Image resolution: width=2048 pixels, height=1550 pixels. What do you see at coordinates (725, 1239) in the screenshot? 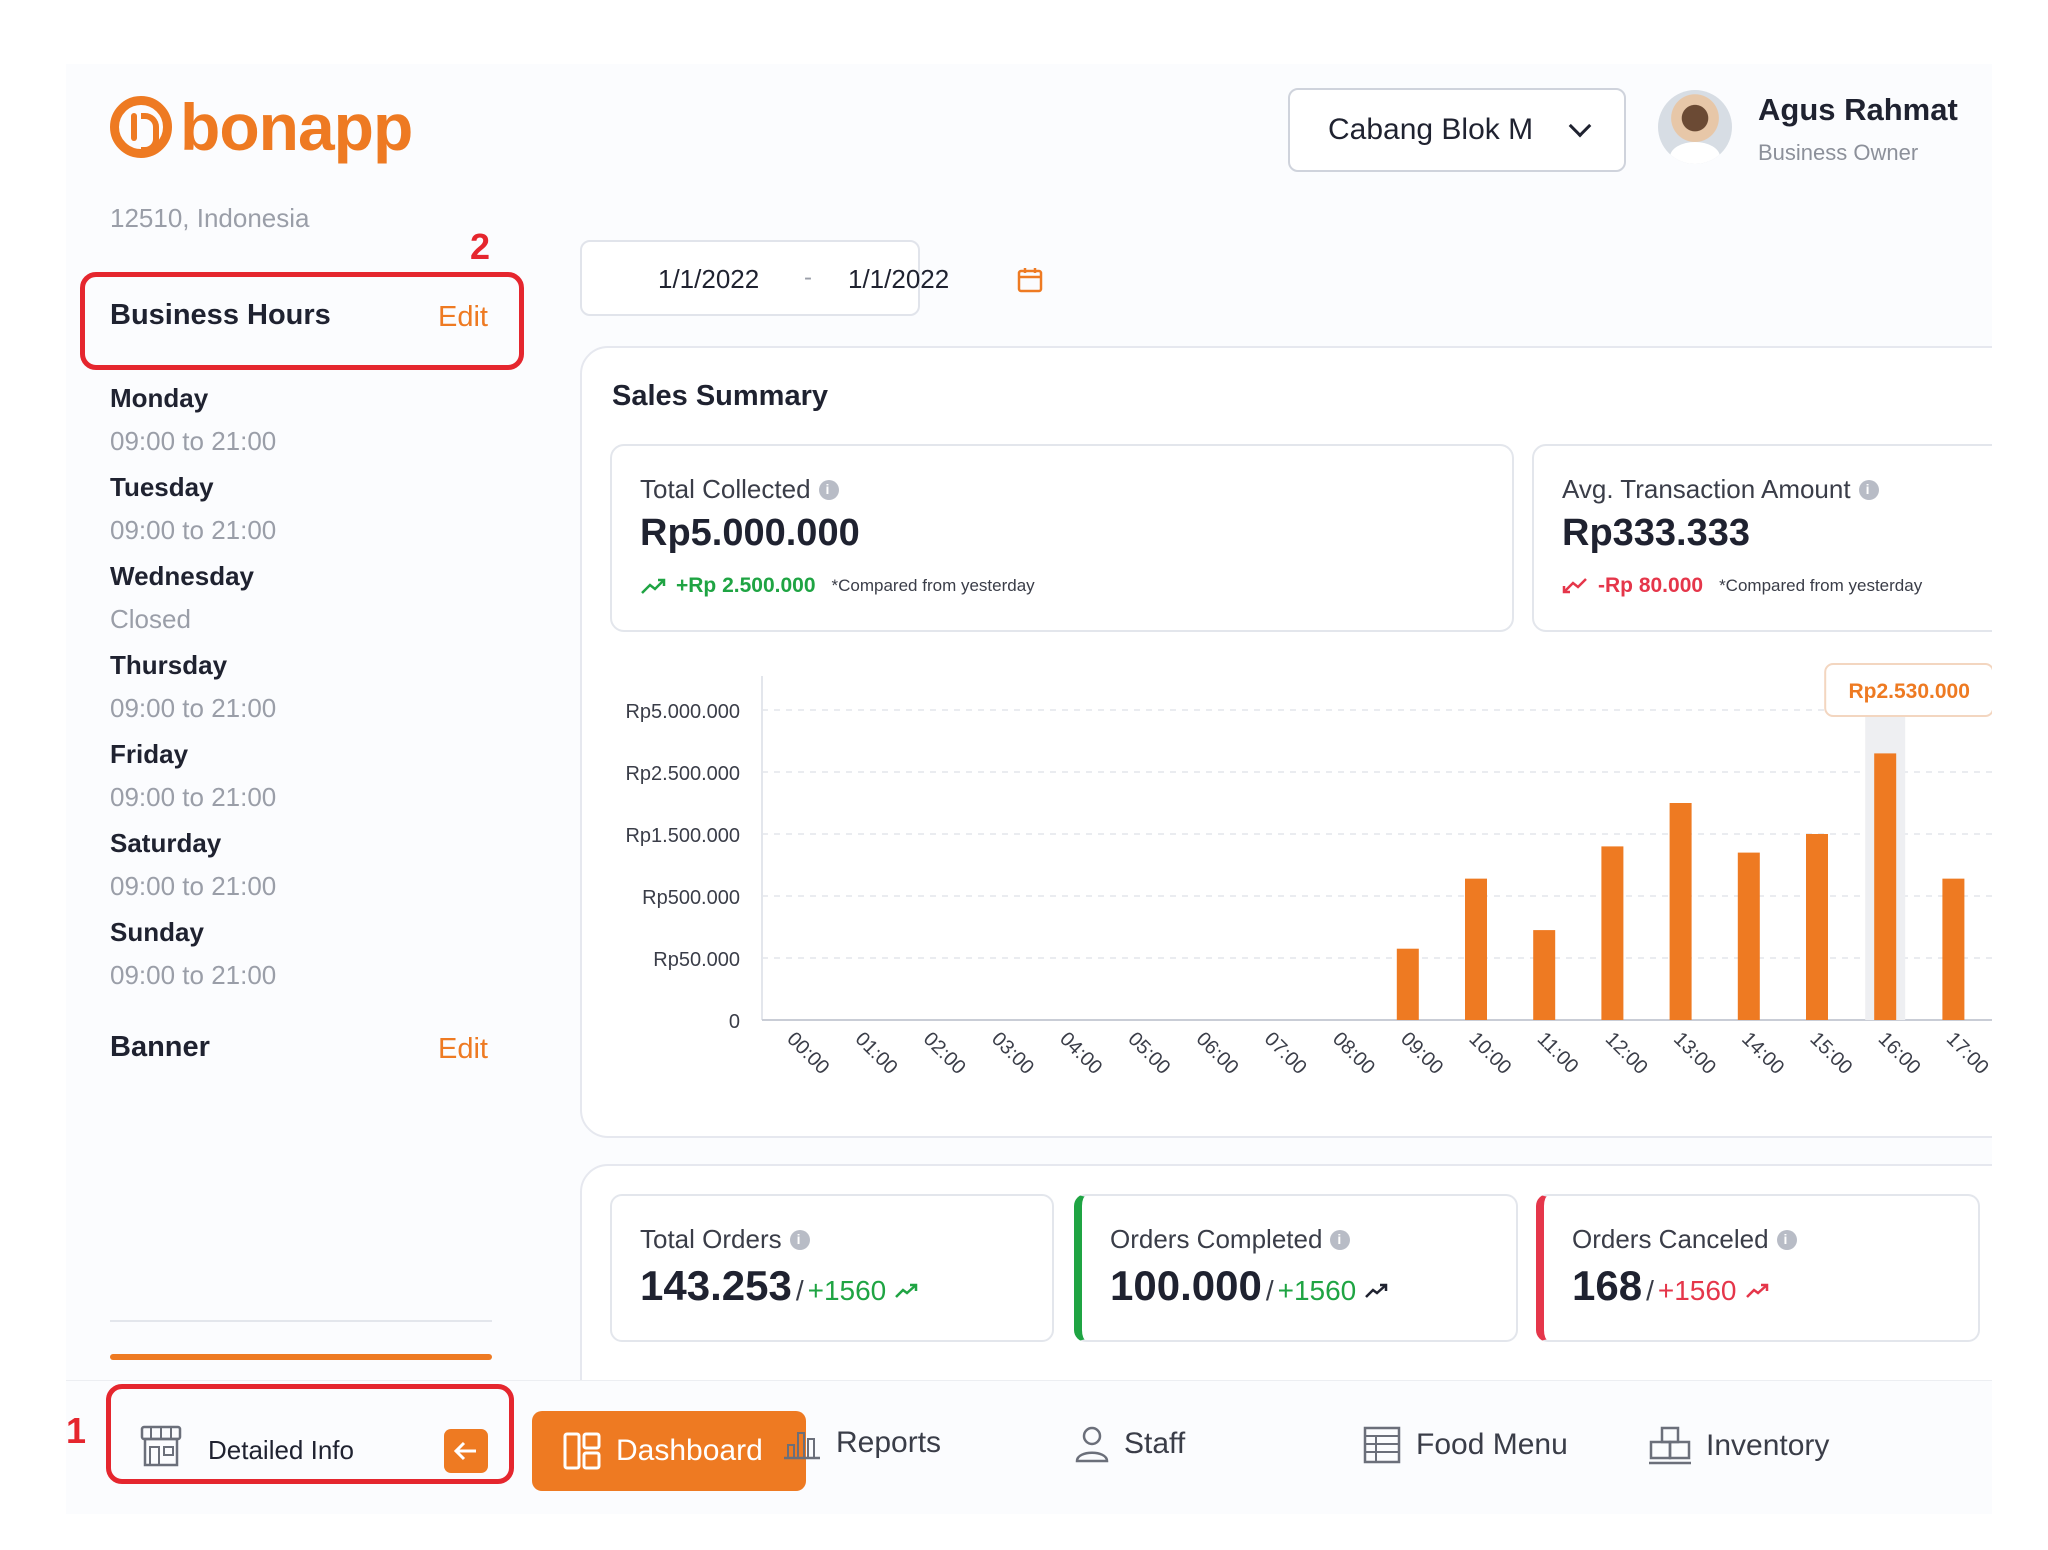
I see `order-label: Total Orders` at bounding box center [725, 1239].